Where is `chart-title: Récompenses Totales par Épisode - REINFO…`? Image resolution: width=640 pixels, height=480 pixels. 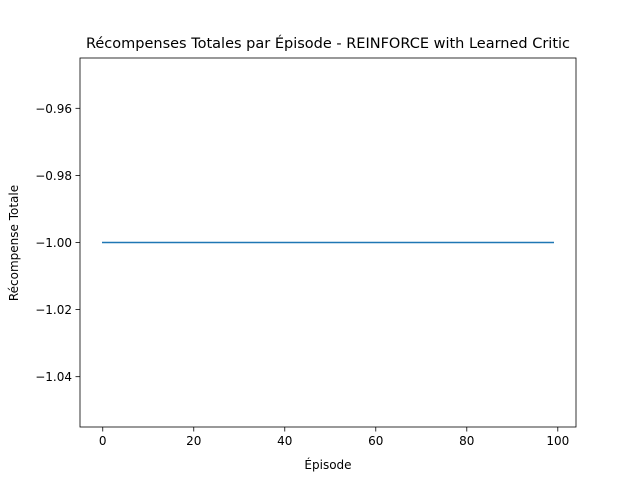 chart-title: Récompenses Totales par Épisode - REINFO… is located at coordinates (328, 43).